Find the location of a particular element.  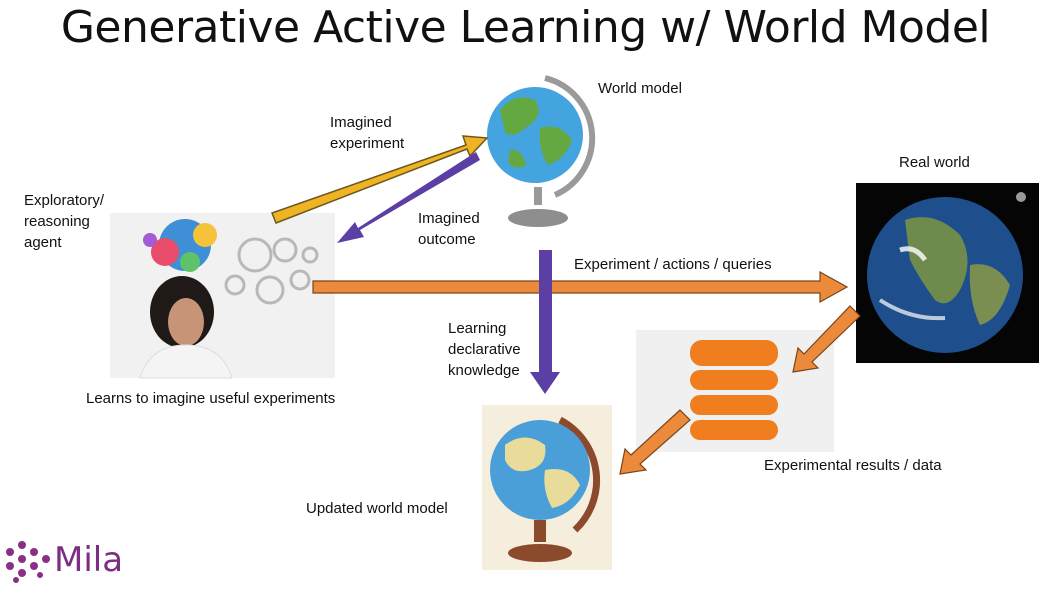

experiment-actions-label: Experiment / actions / queries is located at coordinates (673, 264).